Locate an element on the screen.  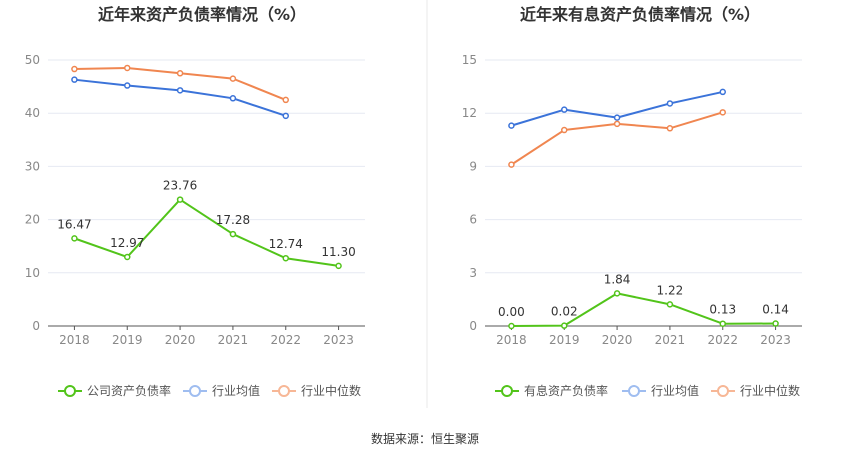
chart1-y-tick-label: 20 is located at coordinates (32, 220).